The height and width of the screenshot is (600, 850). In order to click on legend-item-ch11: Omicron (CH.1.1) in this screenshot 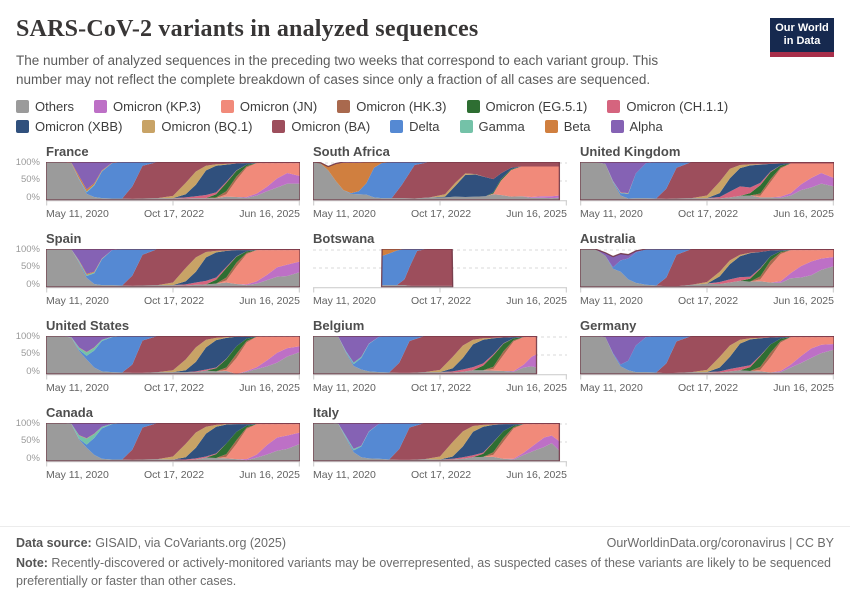, I will do `click(667, 106)`.